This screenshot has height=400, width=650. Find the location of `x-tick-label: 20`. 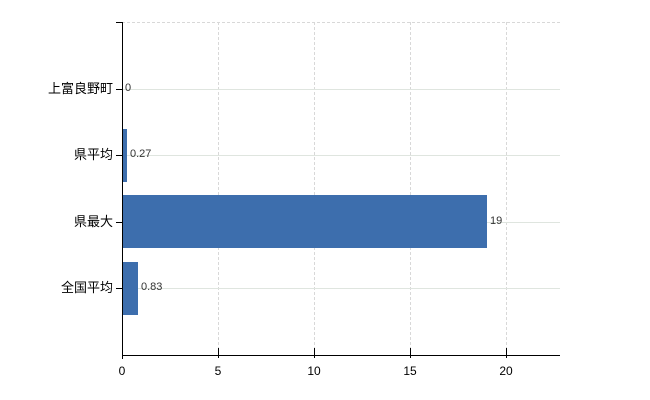

x-tick-label: 20 is located at coordinates (506, 371).